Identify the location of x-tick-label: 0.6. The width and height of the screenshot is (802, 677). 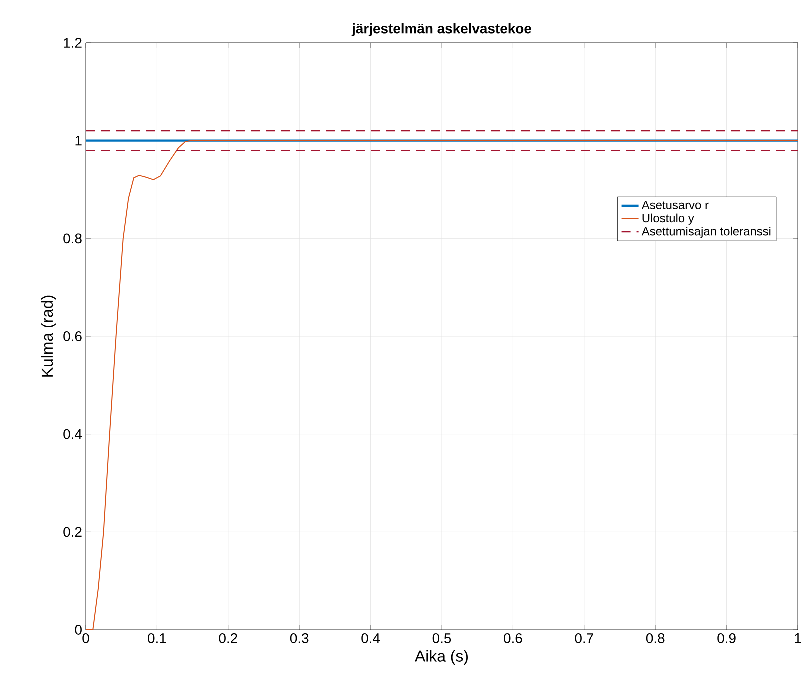
(513, 639).